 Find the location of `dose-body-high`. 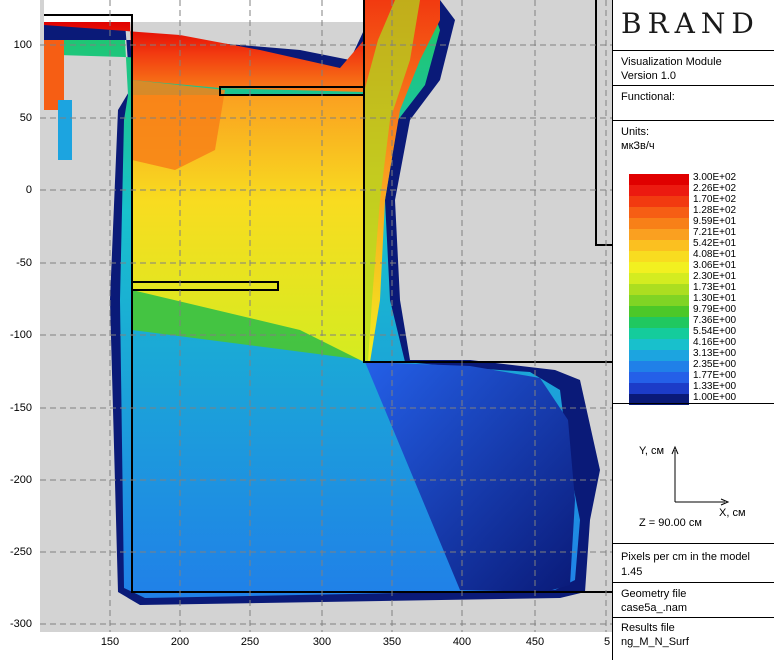

dose-body-high is located at coordinates (204, 57).